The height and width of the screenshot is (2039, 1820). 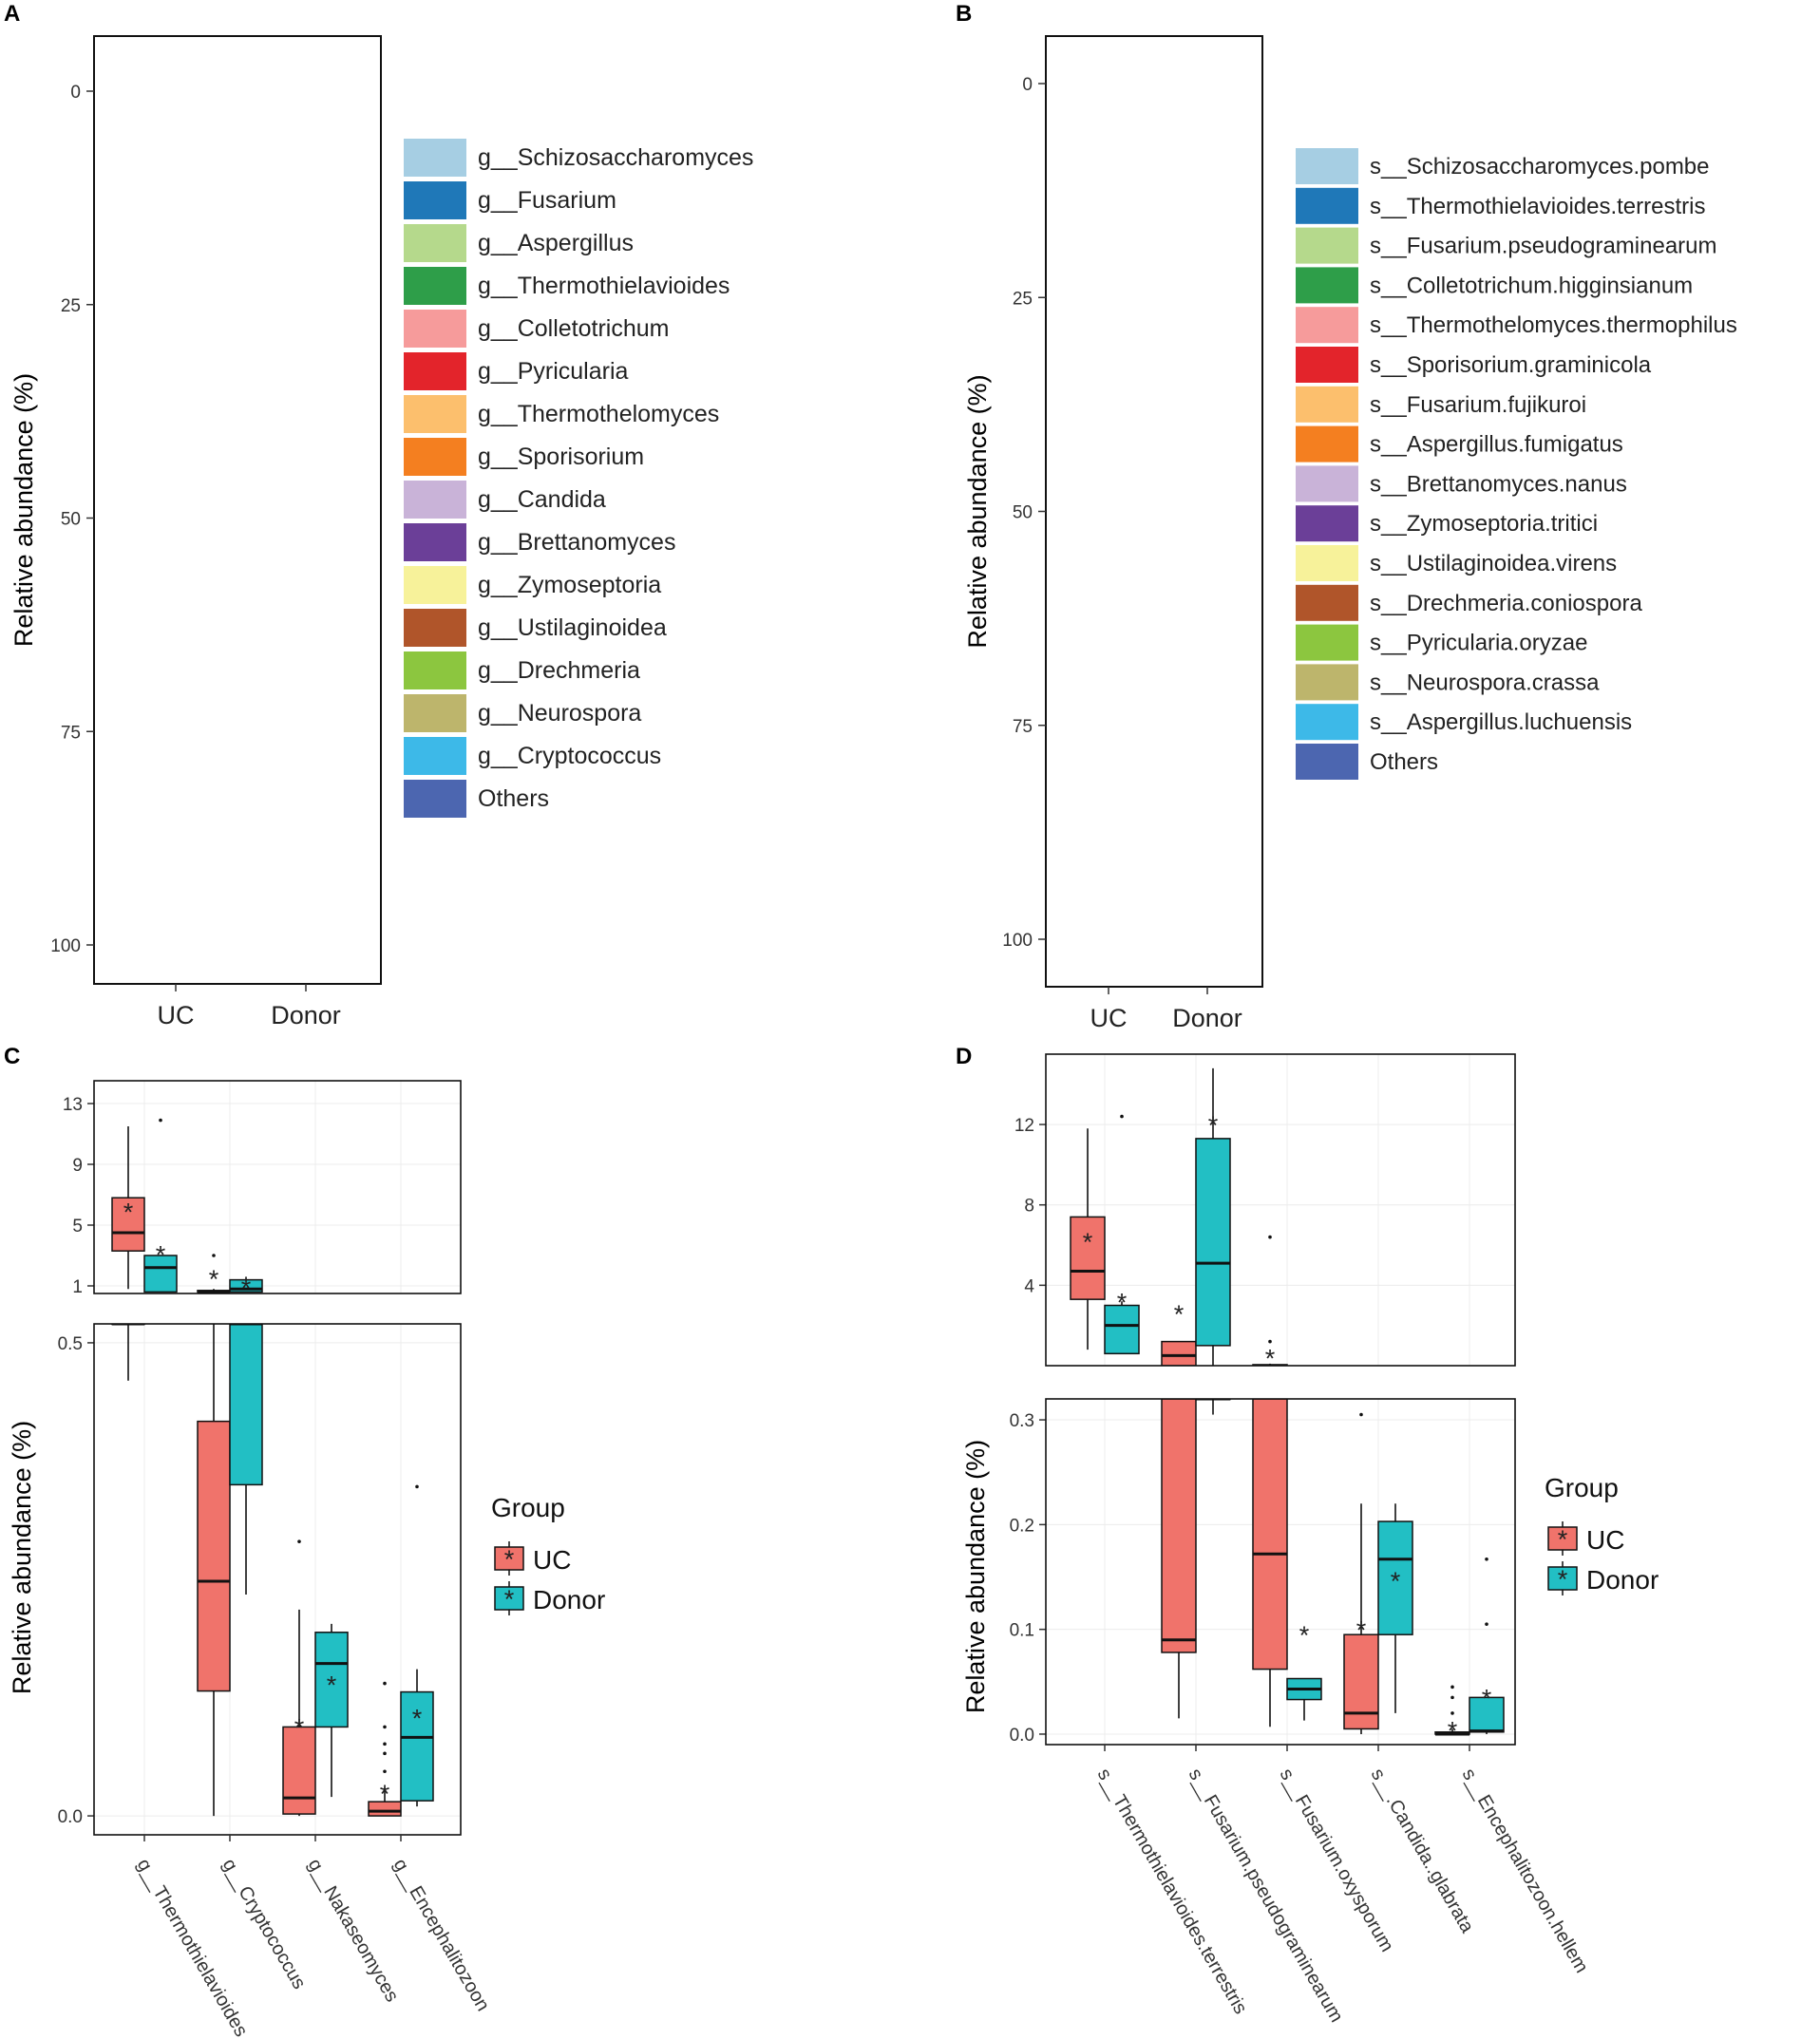 I want to click on mean-marker-g-cryptococcus-uc: *, so click(x=214, y=1279).